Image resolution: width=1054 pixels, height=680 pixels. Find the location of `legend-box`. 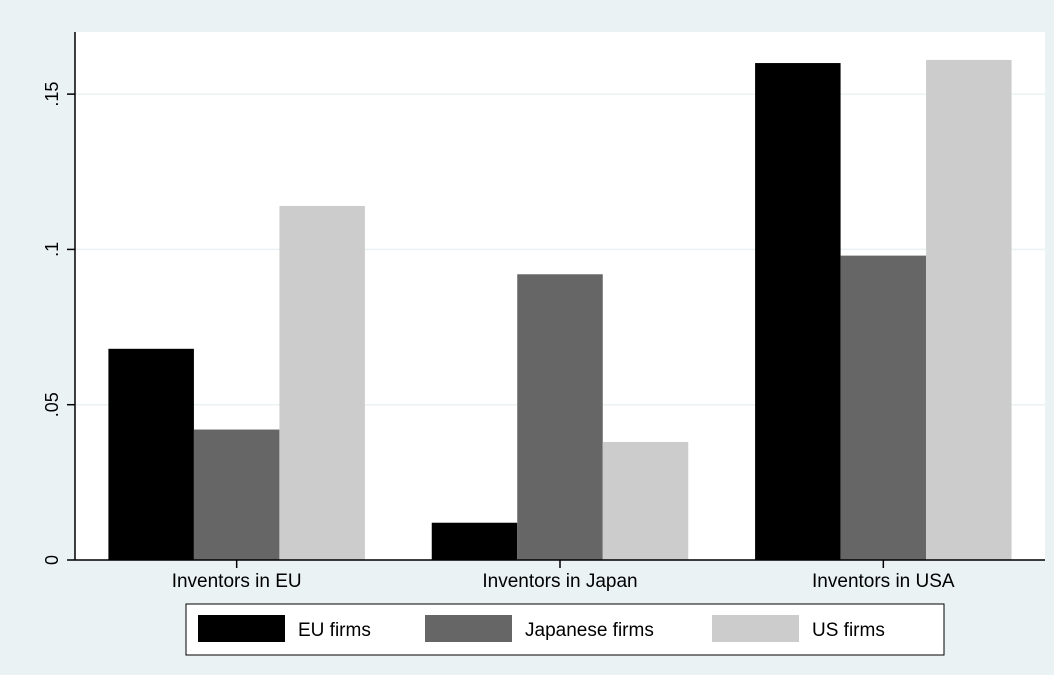

legend-box is located at coordinates (565, 629).